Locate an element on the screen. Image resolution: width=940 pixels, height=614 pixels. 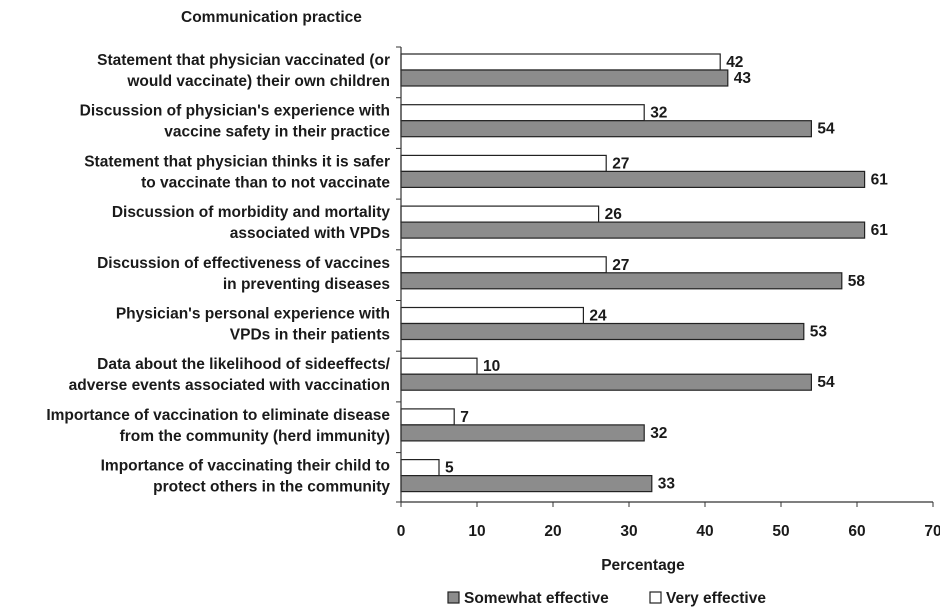
x-tick-label: 40 is located at coordinates (704, 531).